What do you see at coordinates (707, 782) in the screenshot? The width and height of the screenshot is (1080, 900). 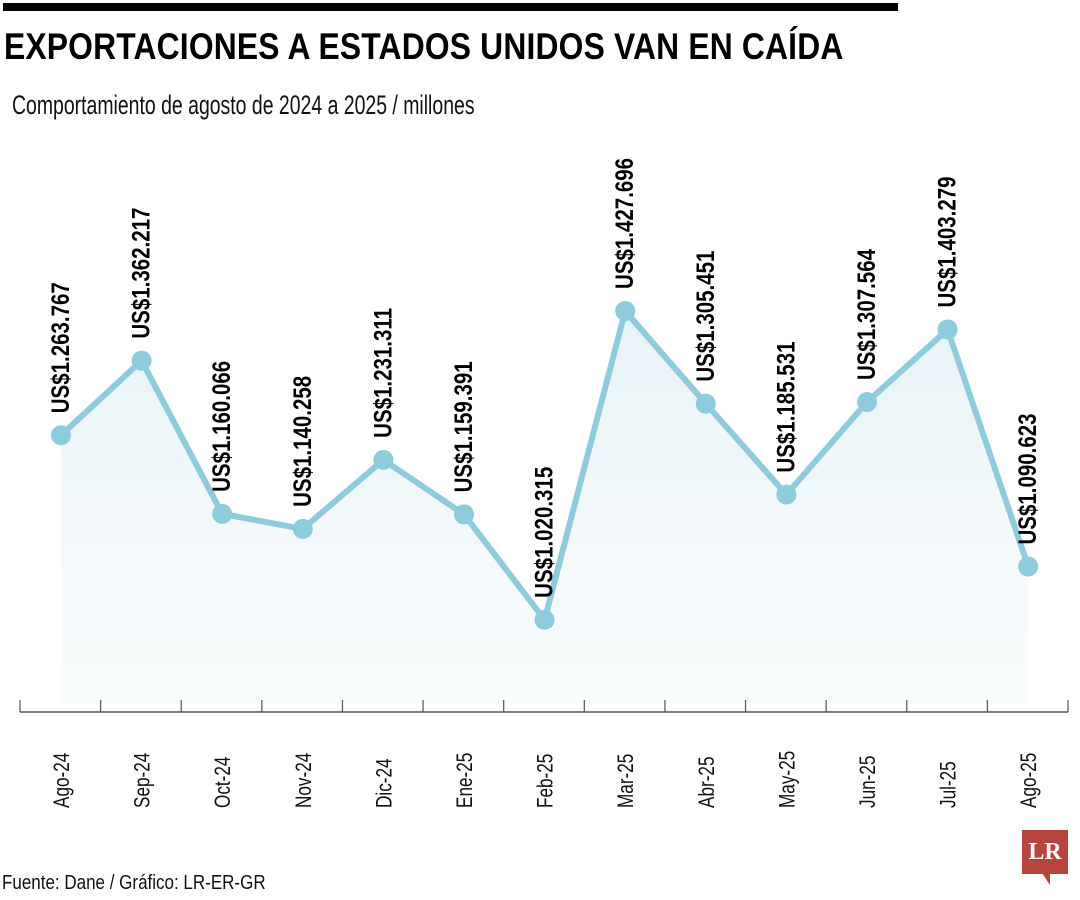 I see `x-tick-label: Abr-25` at bounding box center [707, 782].